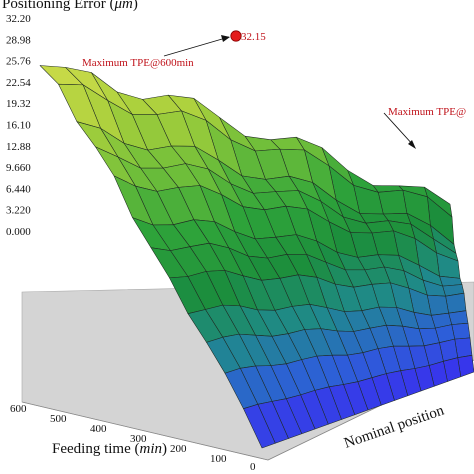  What do you see at coordinates (18, 62) in the screenshot?
I see `z-tick-label: 25.76` at bounding box center [18, 62].